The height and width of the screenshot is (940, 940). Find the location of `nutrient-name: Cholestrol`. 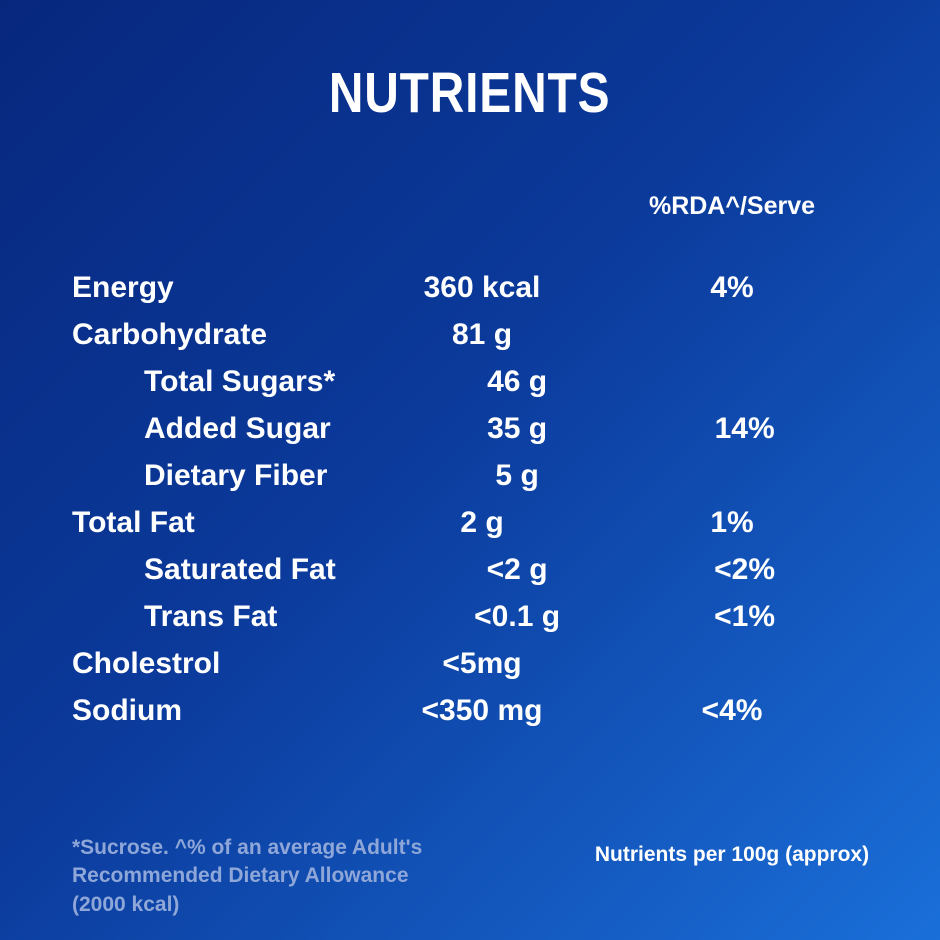

nutrient-name: Cholestrol is located at coordinates (146, 663).